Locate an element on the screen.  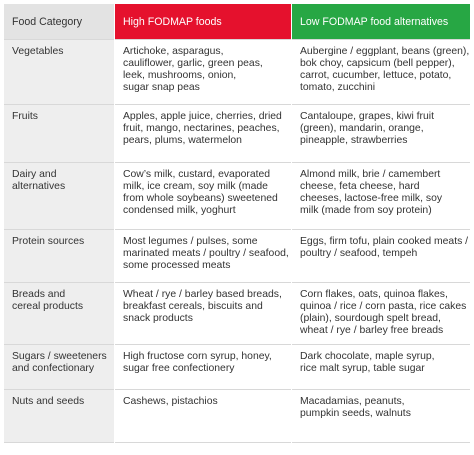
category-cell: Fruits is located at coordinates (59, 134).